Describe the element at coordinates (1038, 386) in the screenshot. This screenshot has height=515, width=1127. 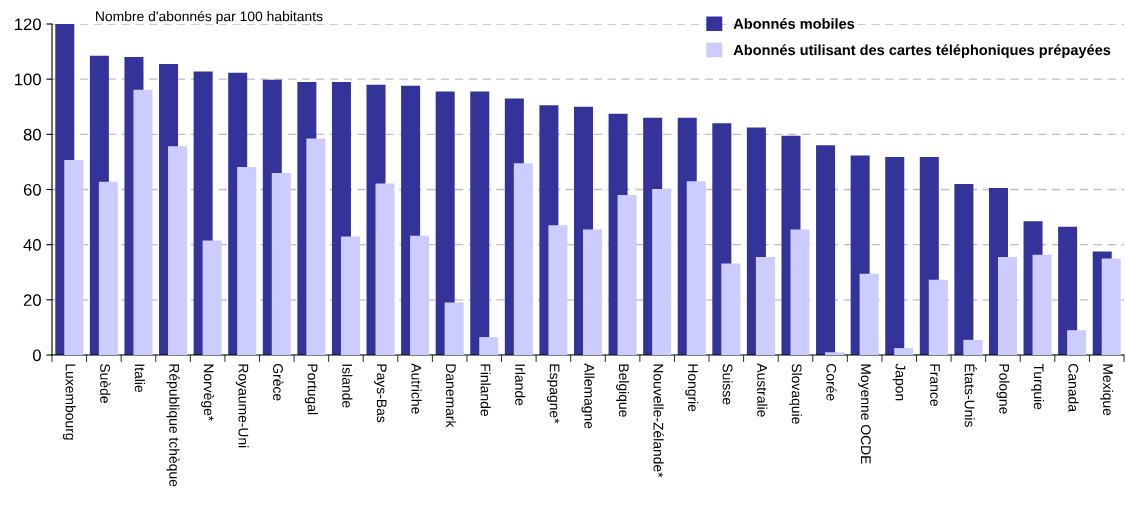
I see `x-tick-label: Turquie` at that location.